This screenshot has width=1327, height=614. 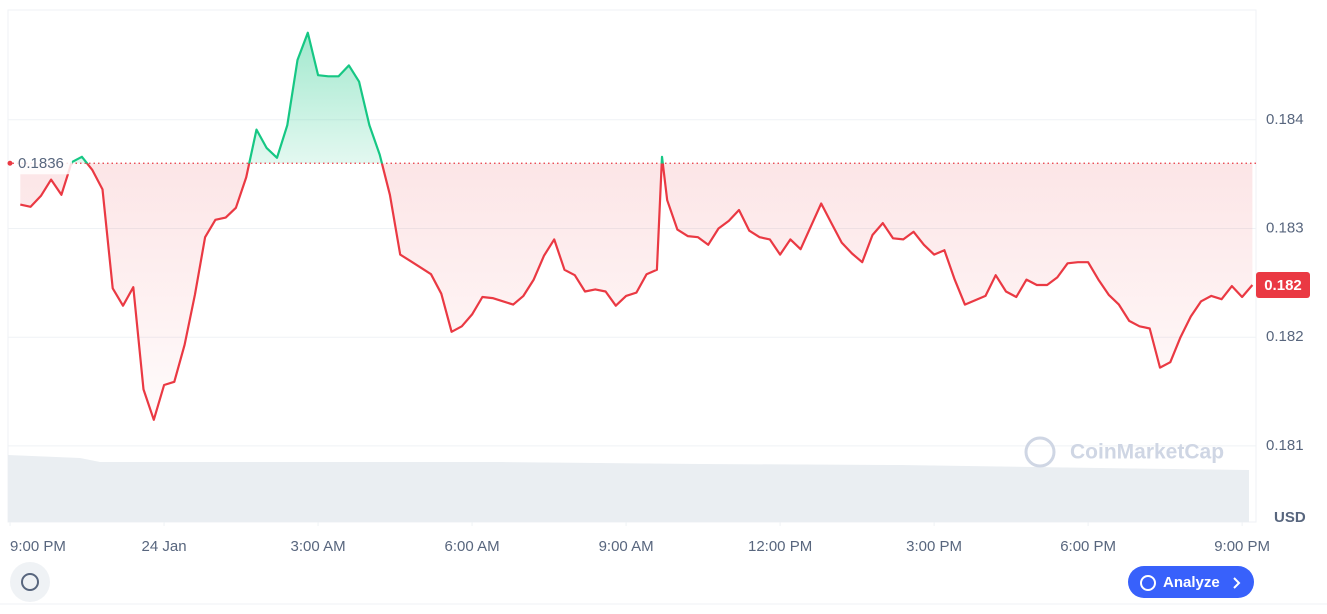 I want to click on history-button, so click(x=30, y=582).